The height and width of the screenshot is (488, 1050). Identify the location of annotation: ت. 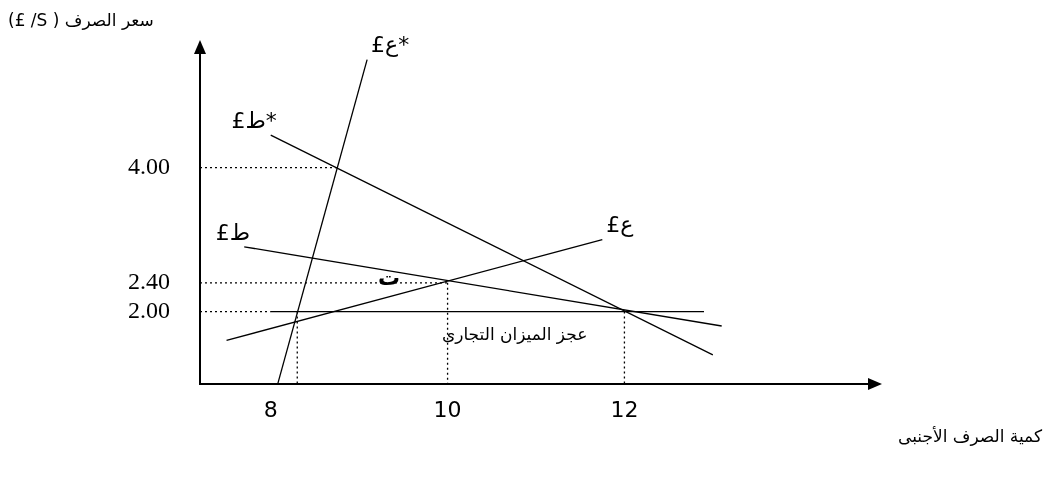
(389, 278).